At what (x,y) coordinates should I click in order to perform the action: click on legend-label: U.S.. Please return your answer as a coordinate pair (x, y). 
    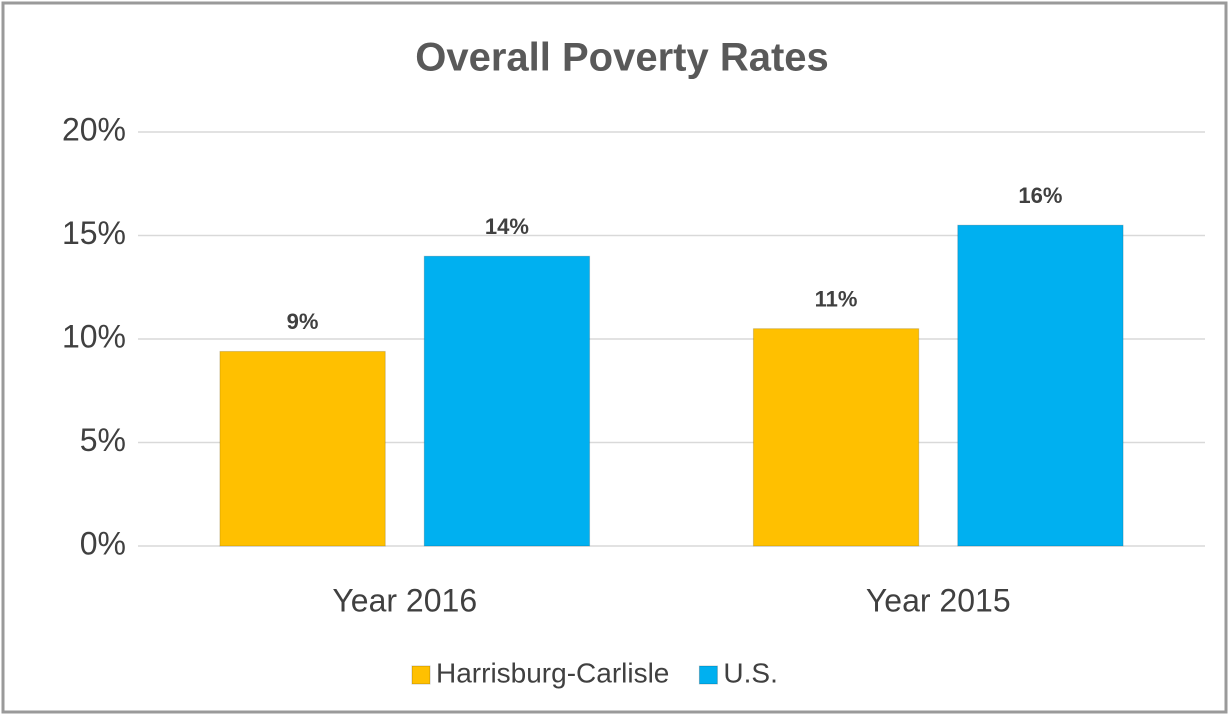
    Looking at the image, I should click on (750, 672).